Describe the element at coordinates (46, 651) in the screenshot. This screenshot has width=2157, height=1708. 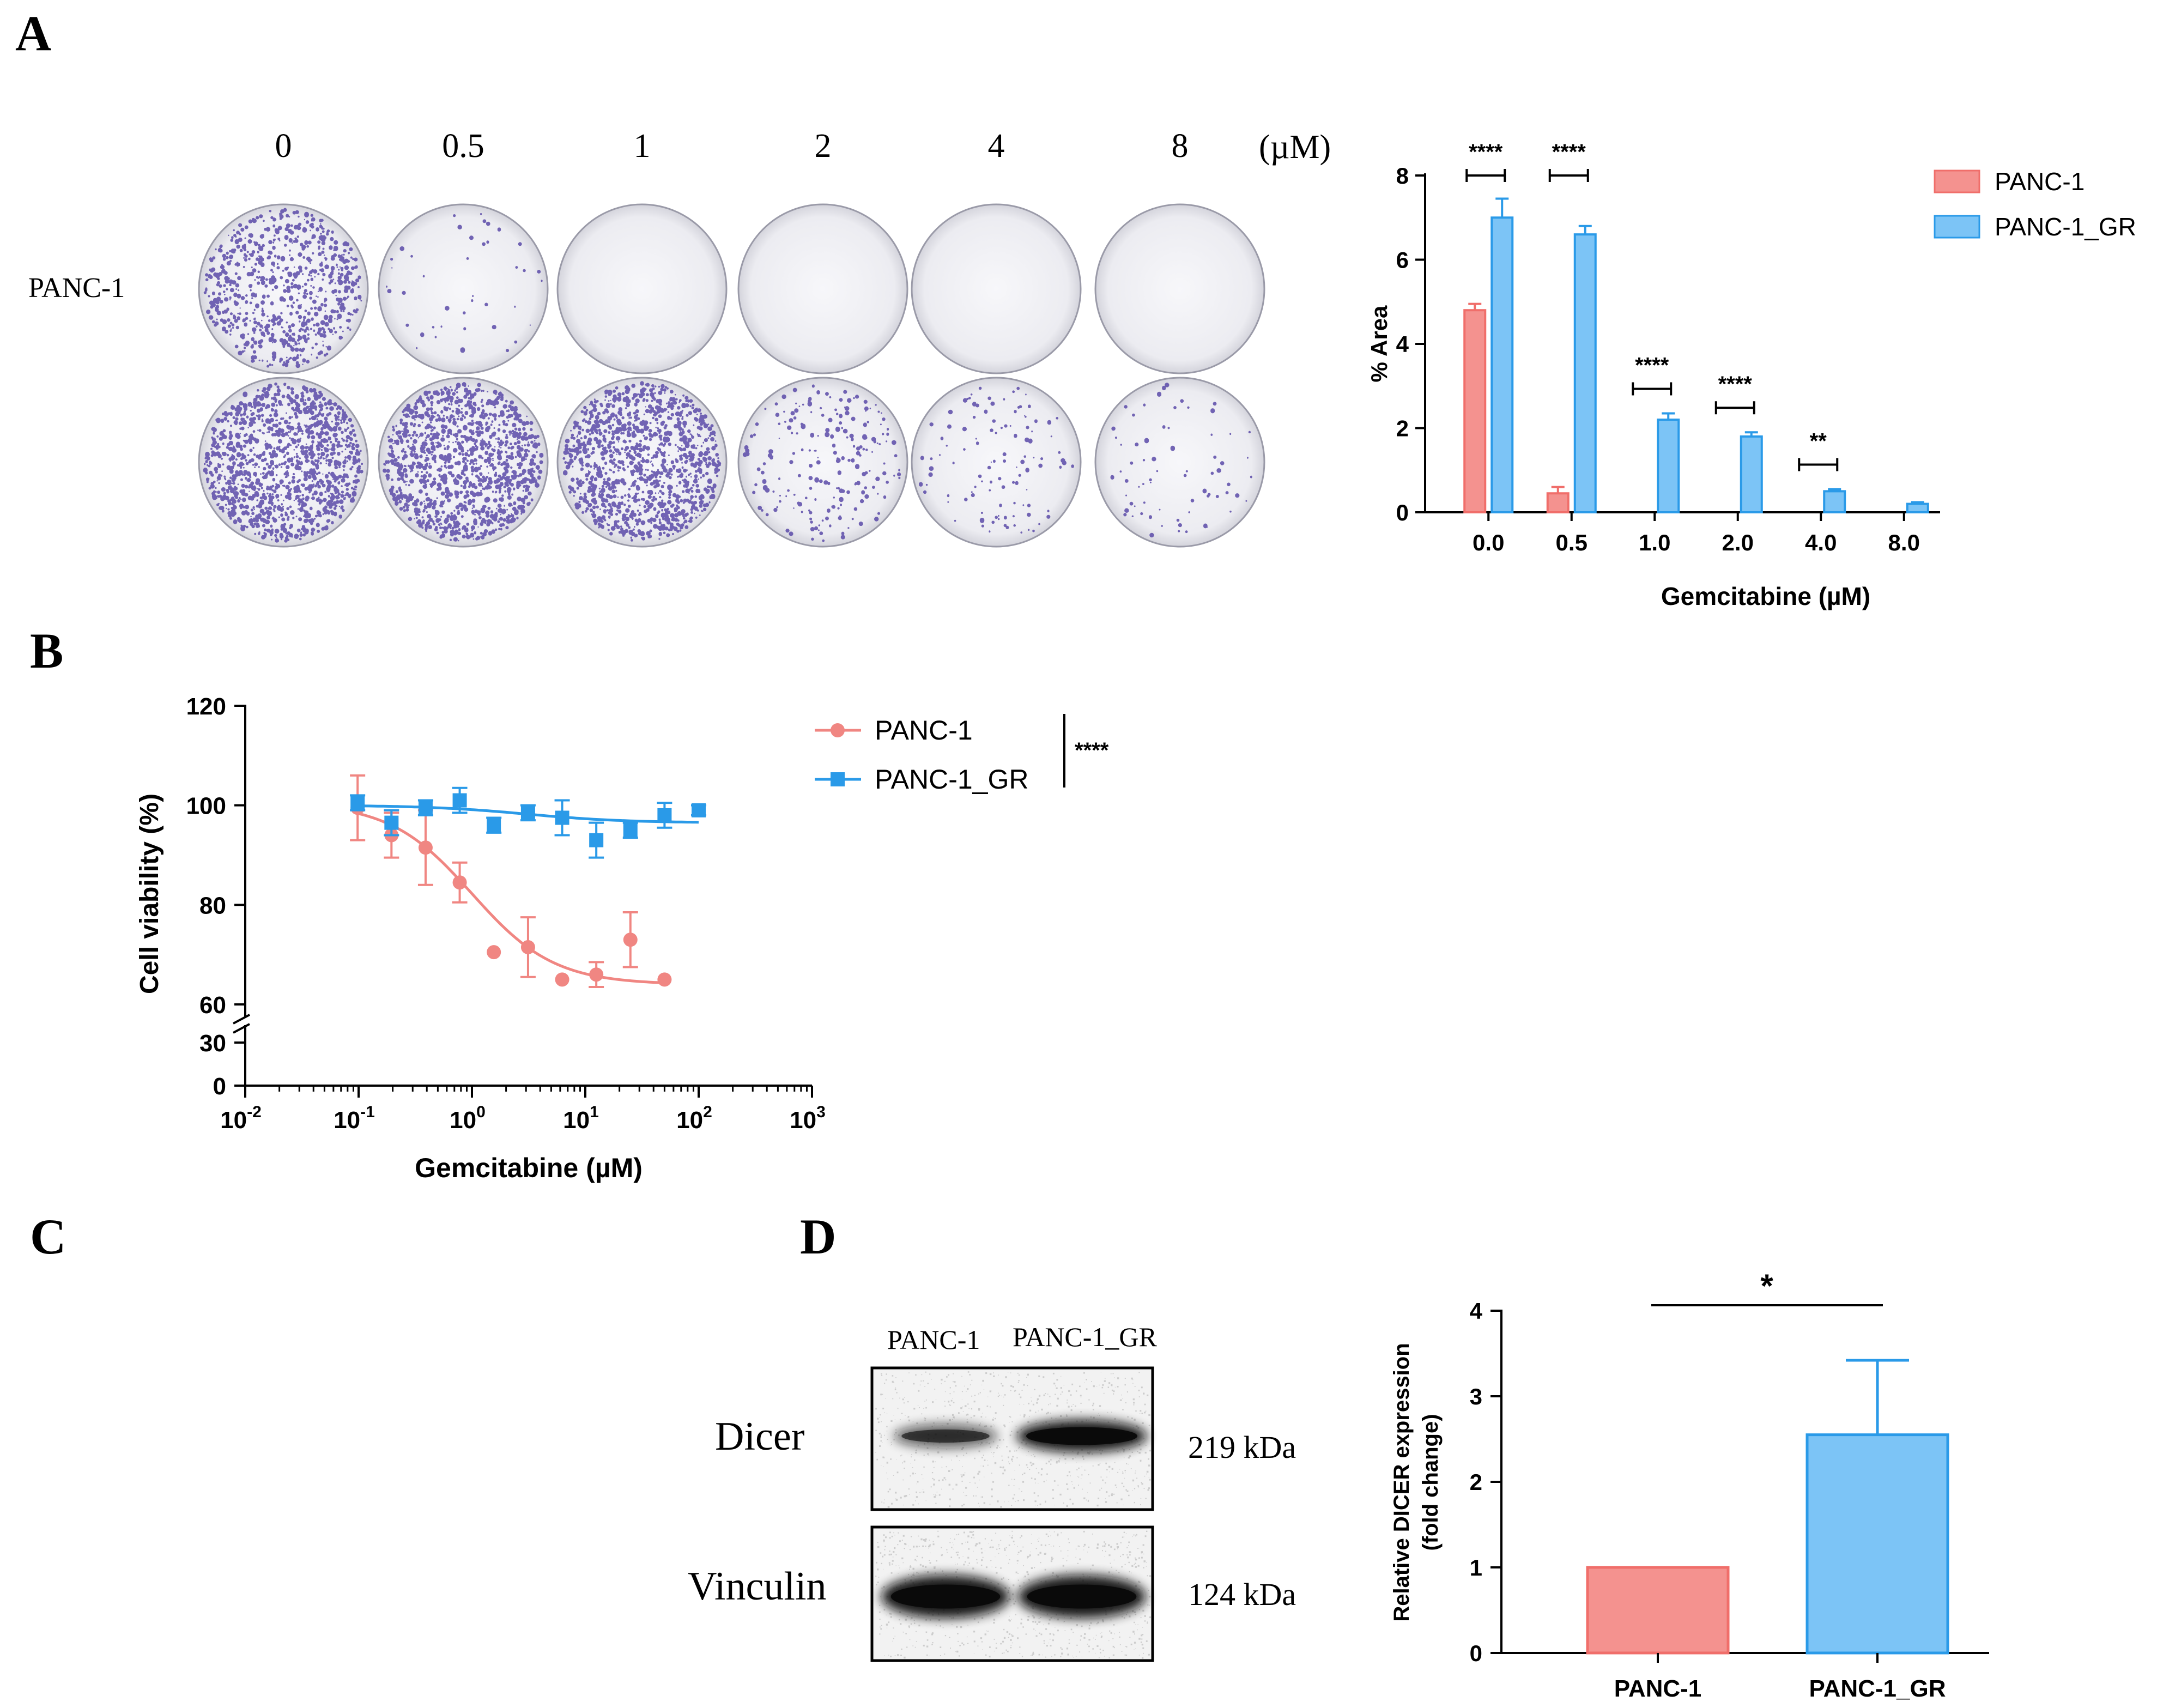
I see `panel-label-b: B` at that location.